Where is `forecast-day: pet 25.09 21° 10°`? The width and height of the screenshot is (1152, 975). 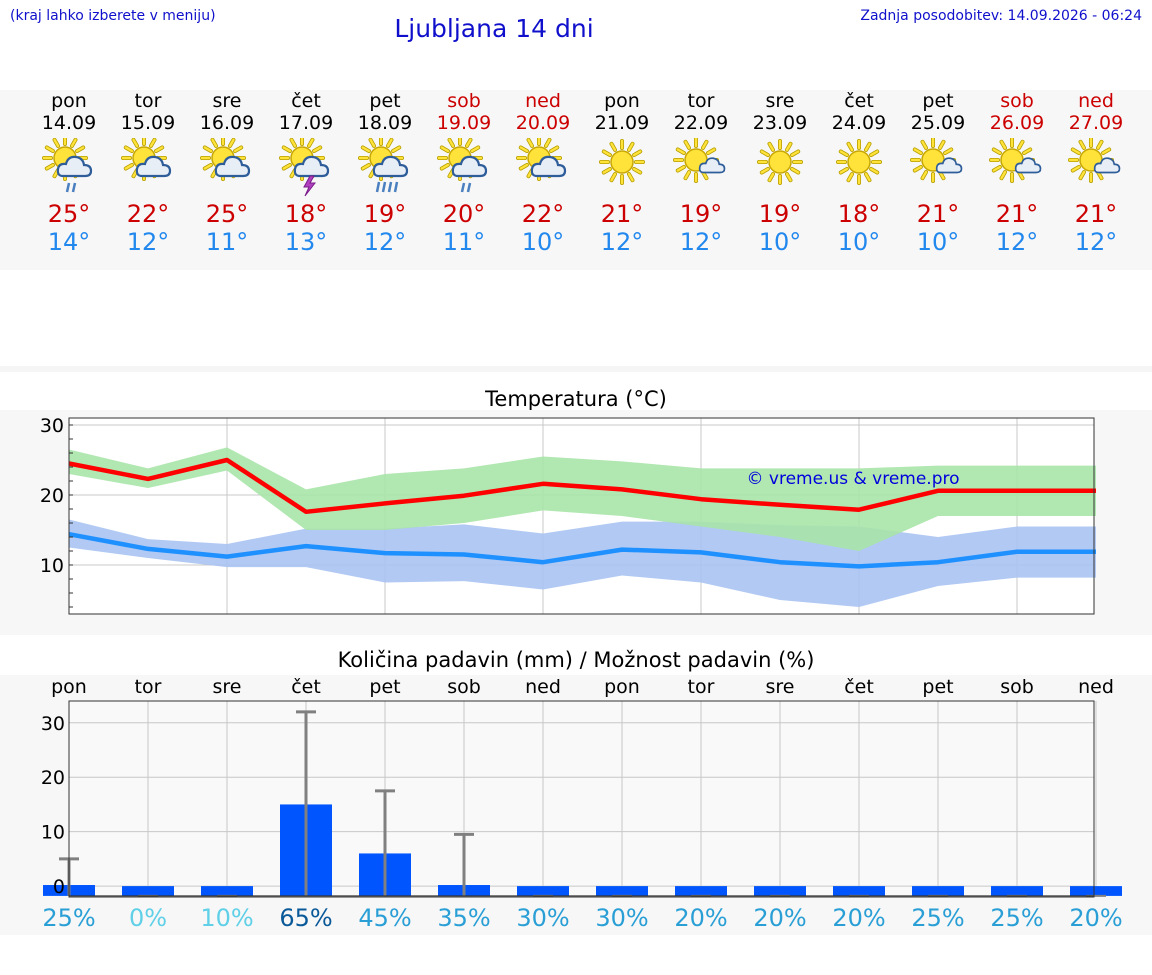 forecast-day: pet 25.09 21° 10° is located at coordinates (938, 173).